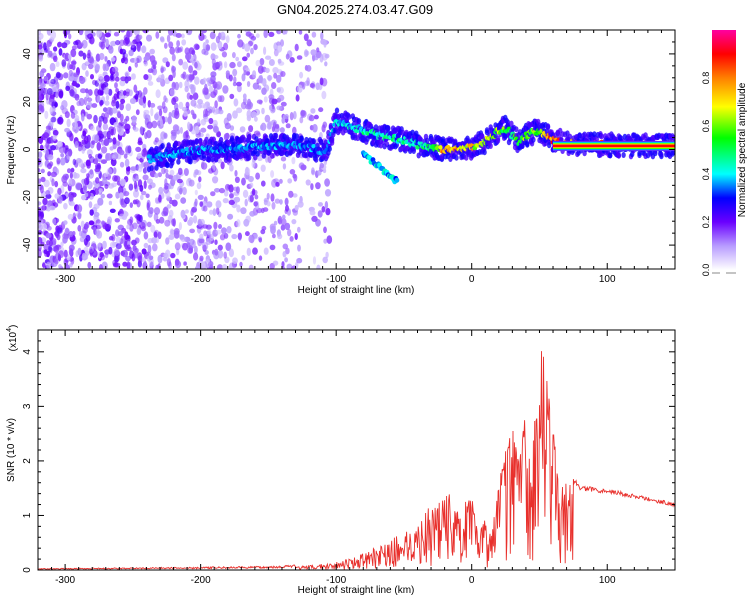 The height and width of the screenshot is (605, 750). I want to click on colorbar-tick-label: 0.4, so click(706, 174).